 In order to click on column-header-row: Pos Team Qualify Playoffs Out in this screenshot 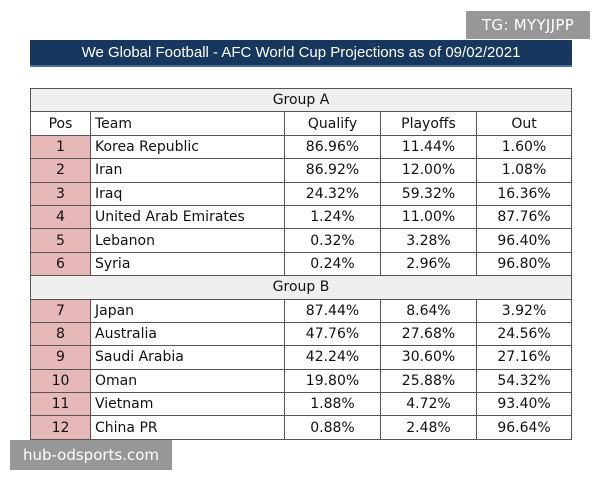, I will do `click(301, 123)`.